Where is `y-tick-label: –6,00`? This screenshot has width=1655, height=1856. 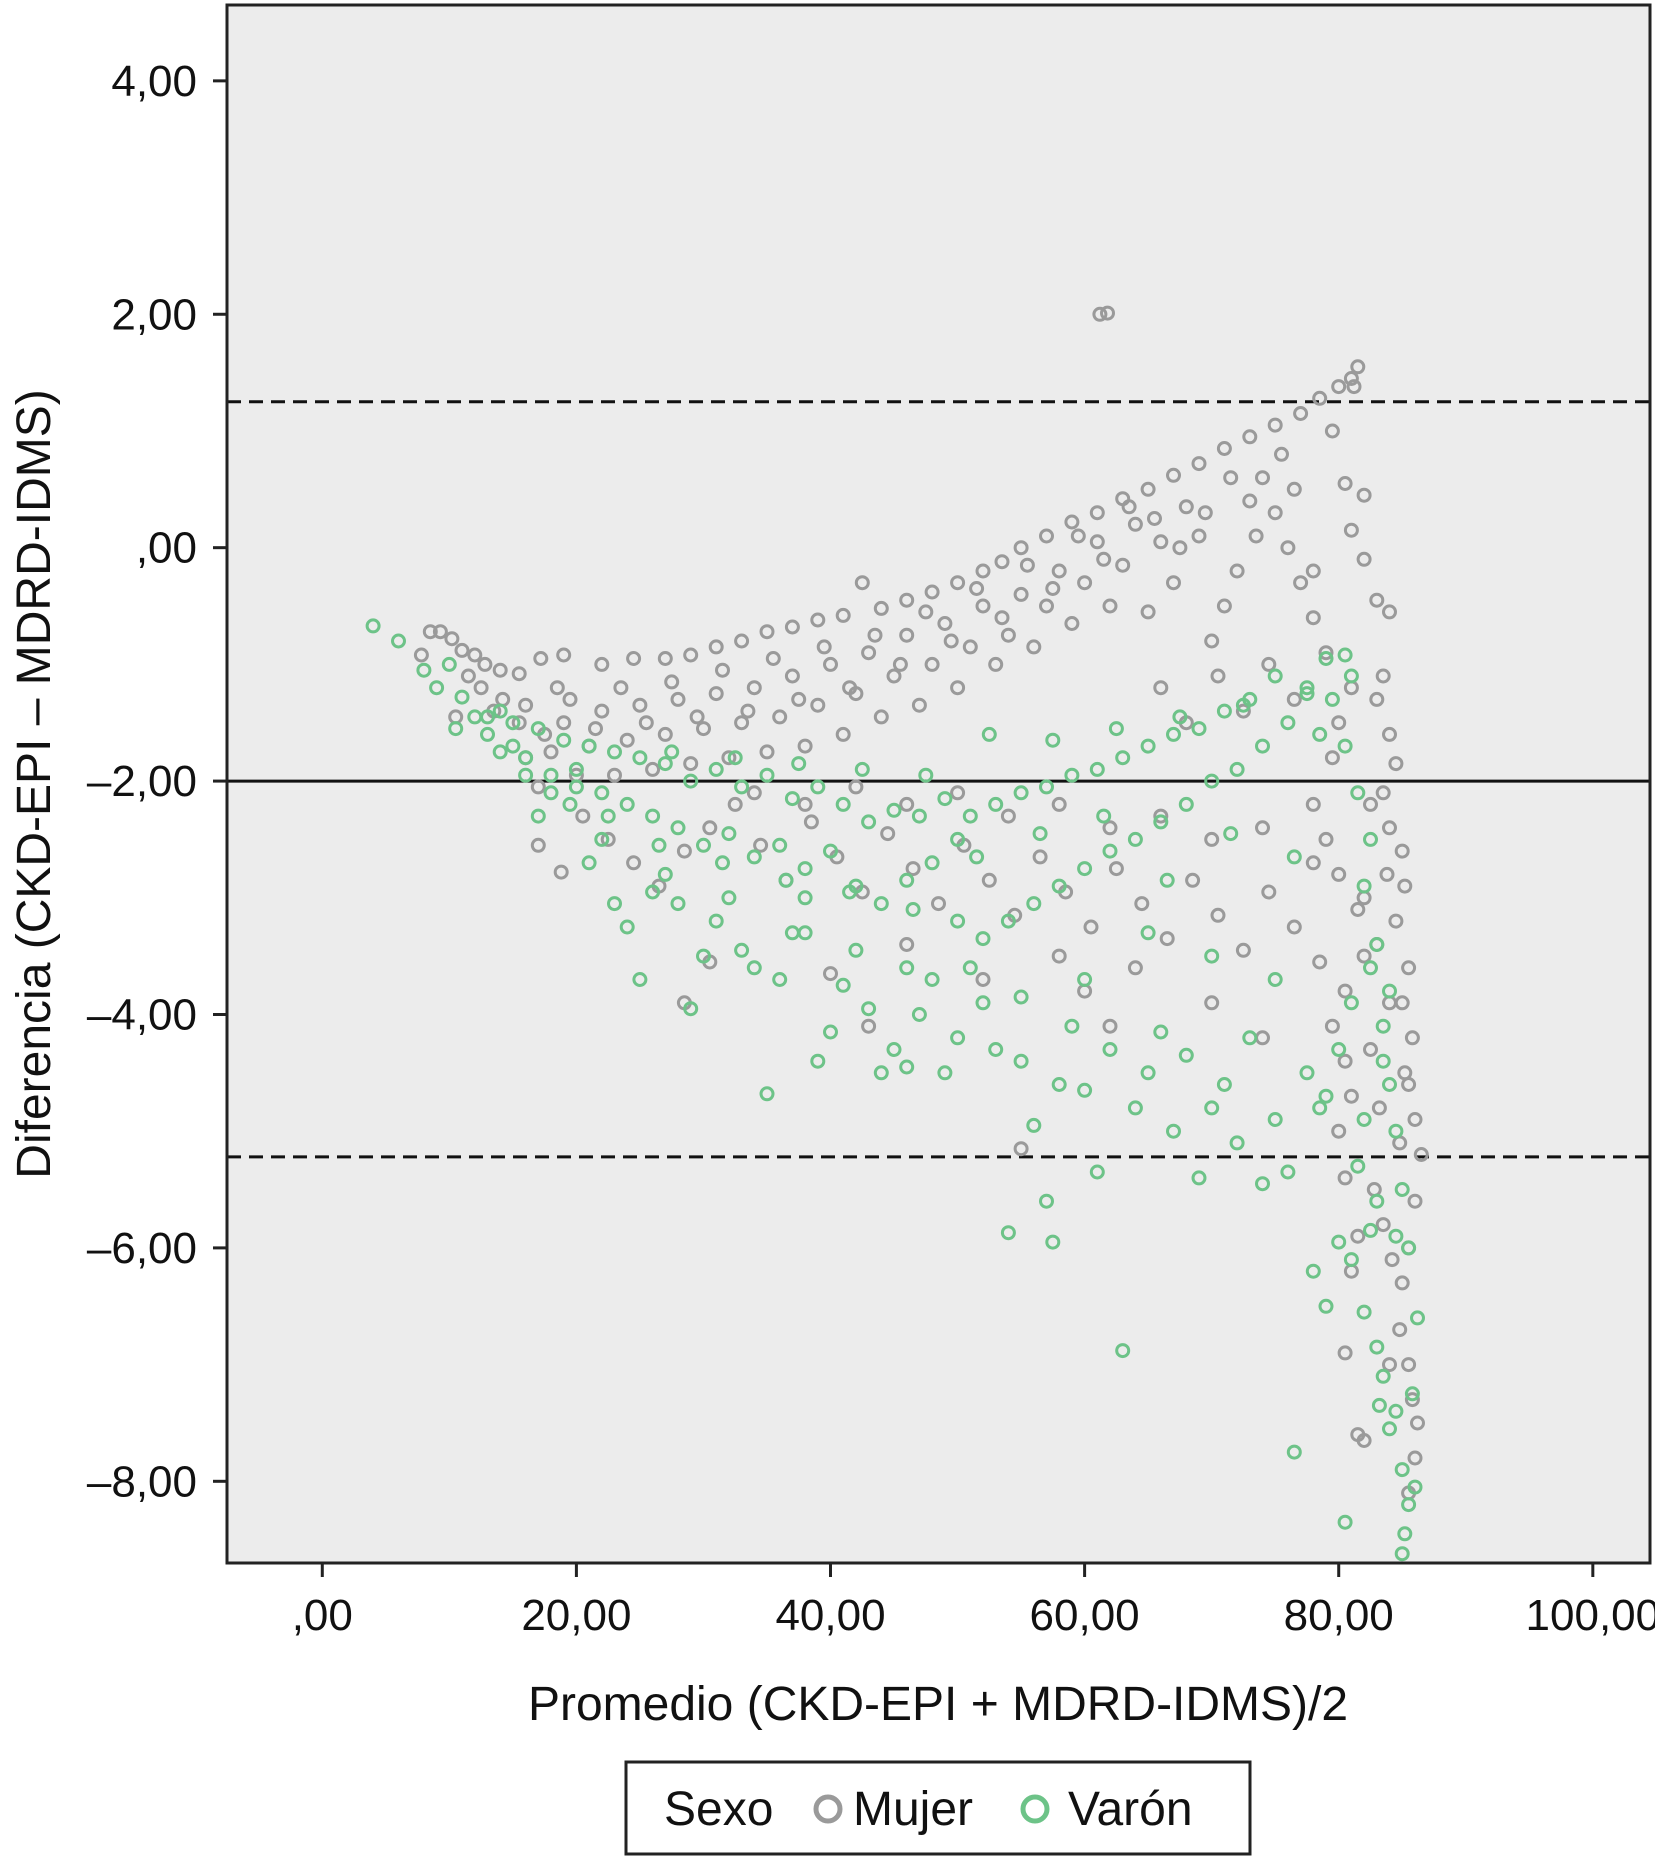
y-tick-label: –6,00 is located at coordinates (142, 1248).